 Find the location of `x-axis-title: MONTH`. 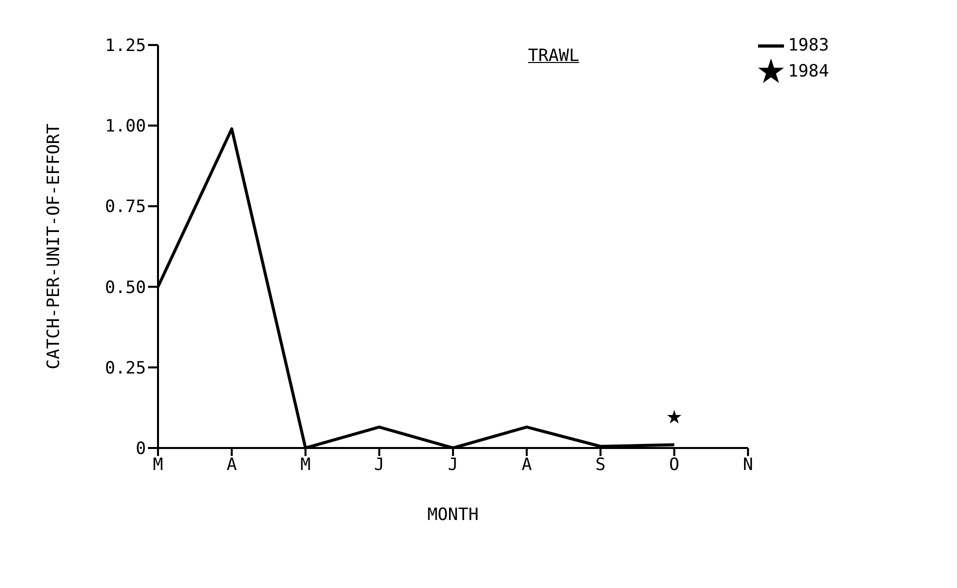

x-axis-title: MONTH is located at coordinates (453, 515).